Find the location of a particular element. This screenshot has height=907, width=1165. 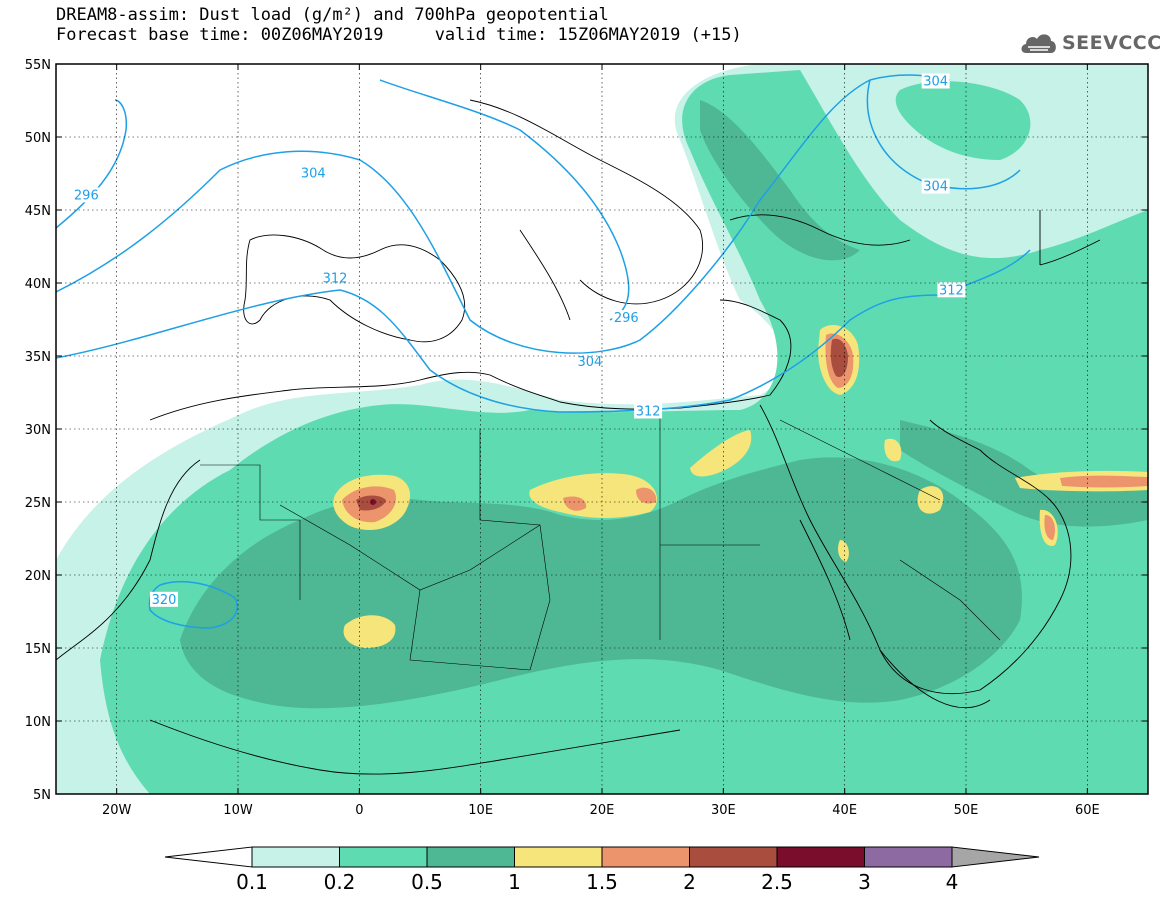

colorbar-level-label: 4 is located at coordinates (952, 882).